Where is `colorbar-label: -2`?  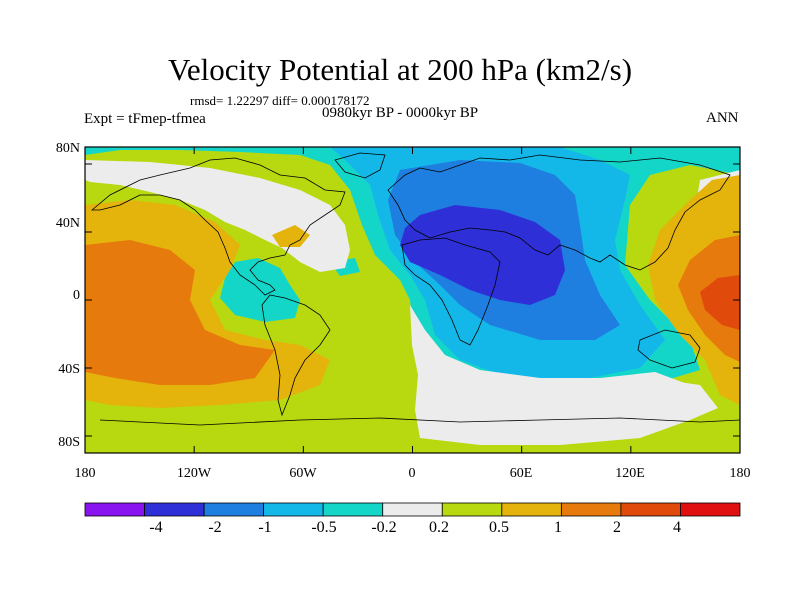 colorbar-label: -2 is located at coordinates (215, 527).